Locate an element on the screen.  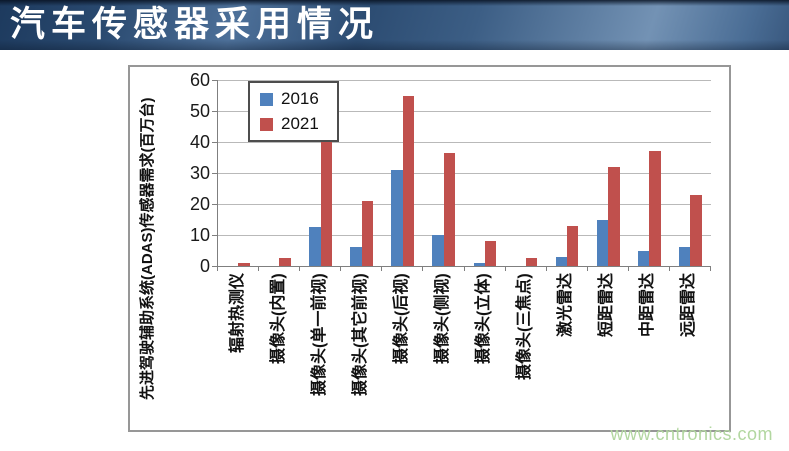
y-tick-label-10: 10 is located at coordinates (199, 235).